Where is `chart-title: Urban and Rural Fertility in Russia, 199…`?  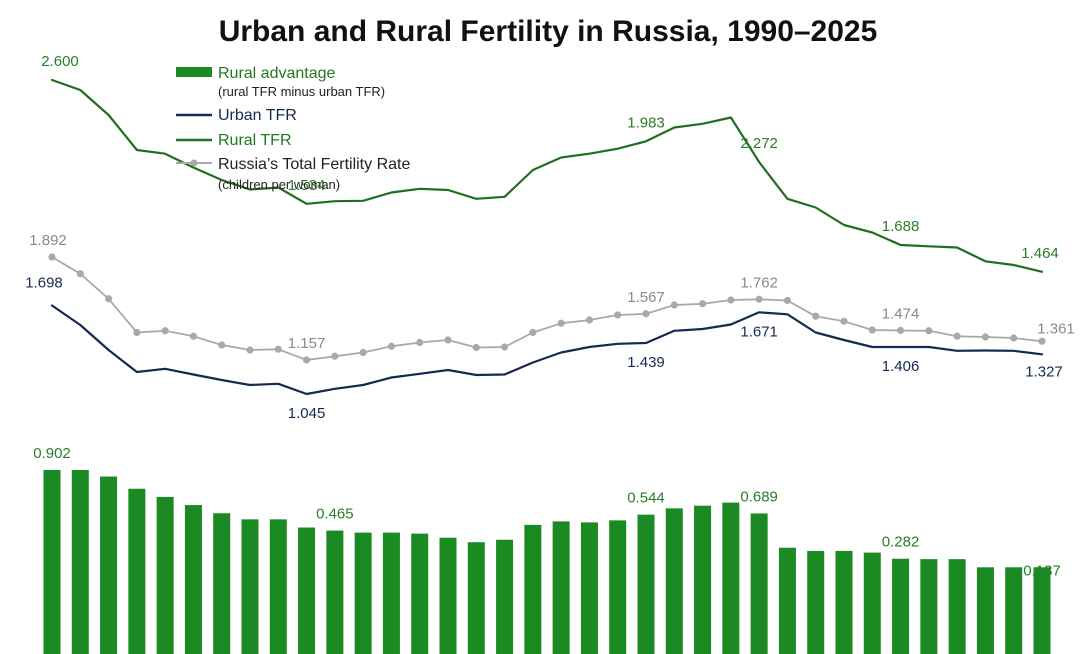
chart-title: Urban and Rural Fertility in Russia, 199… is located at coordinates (548, 31).